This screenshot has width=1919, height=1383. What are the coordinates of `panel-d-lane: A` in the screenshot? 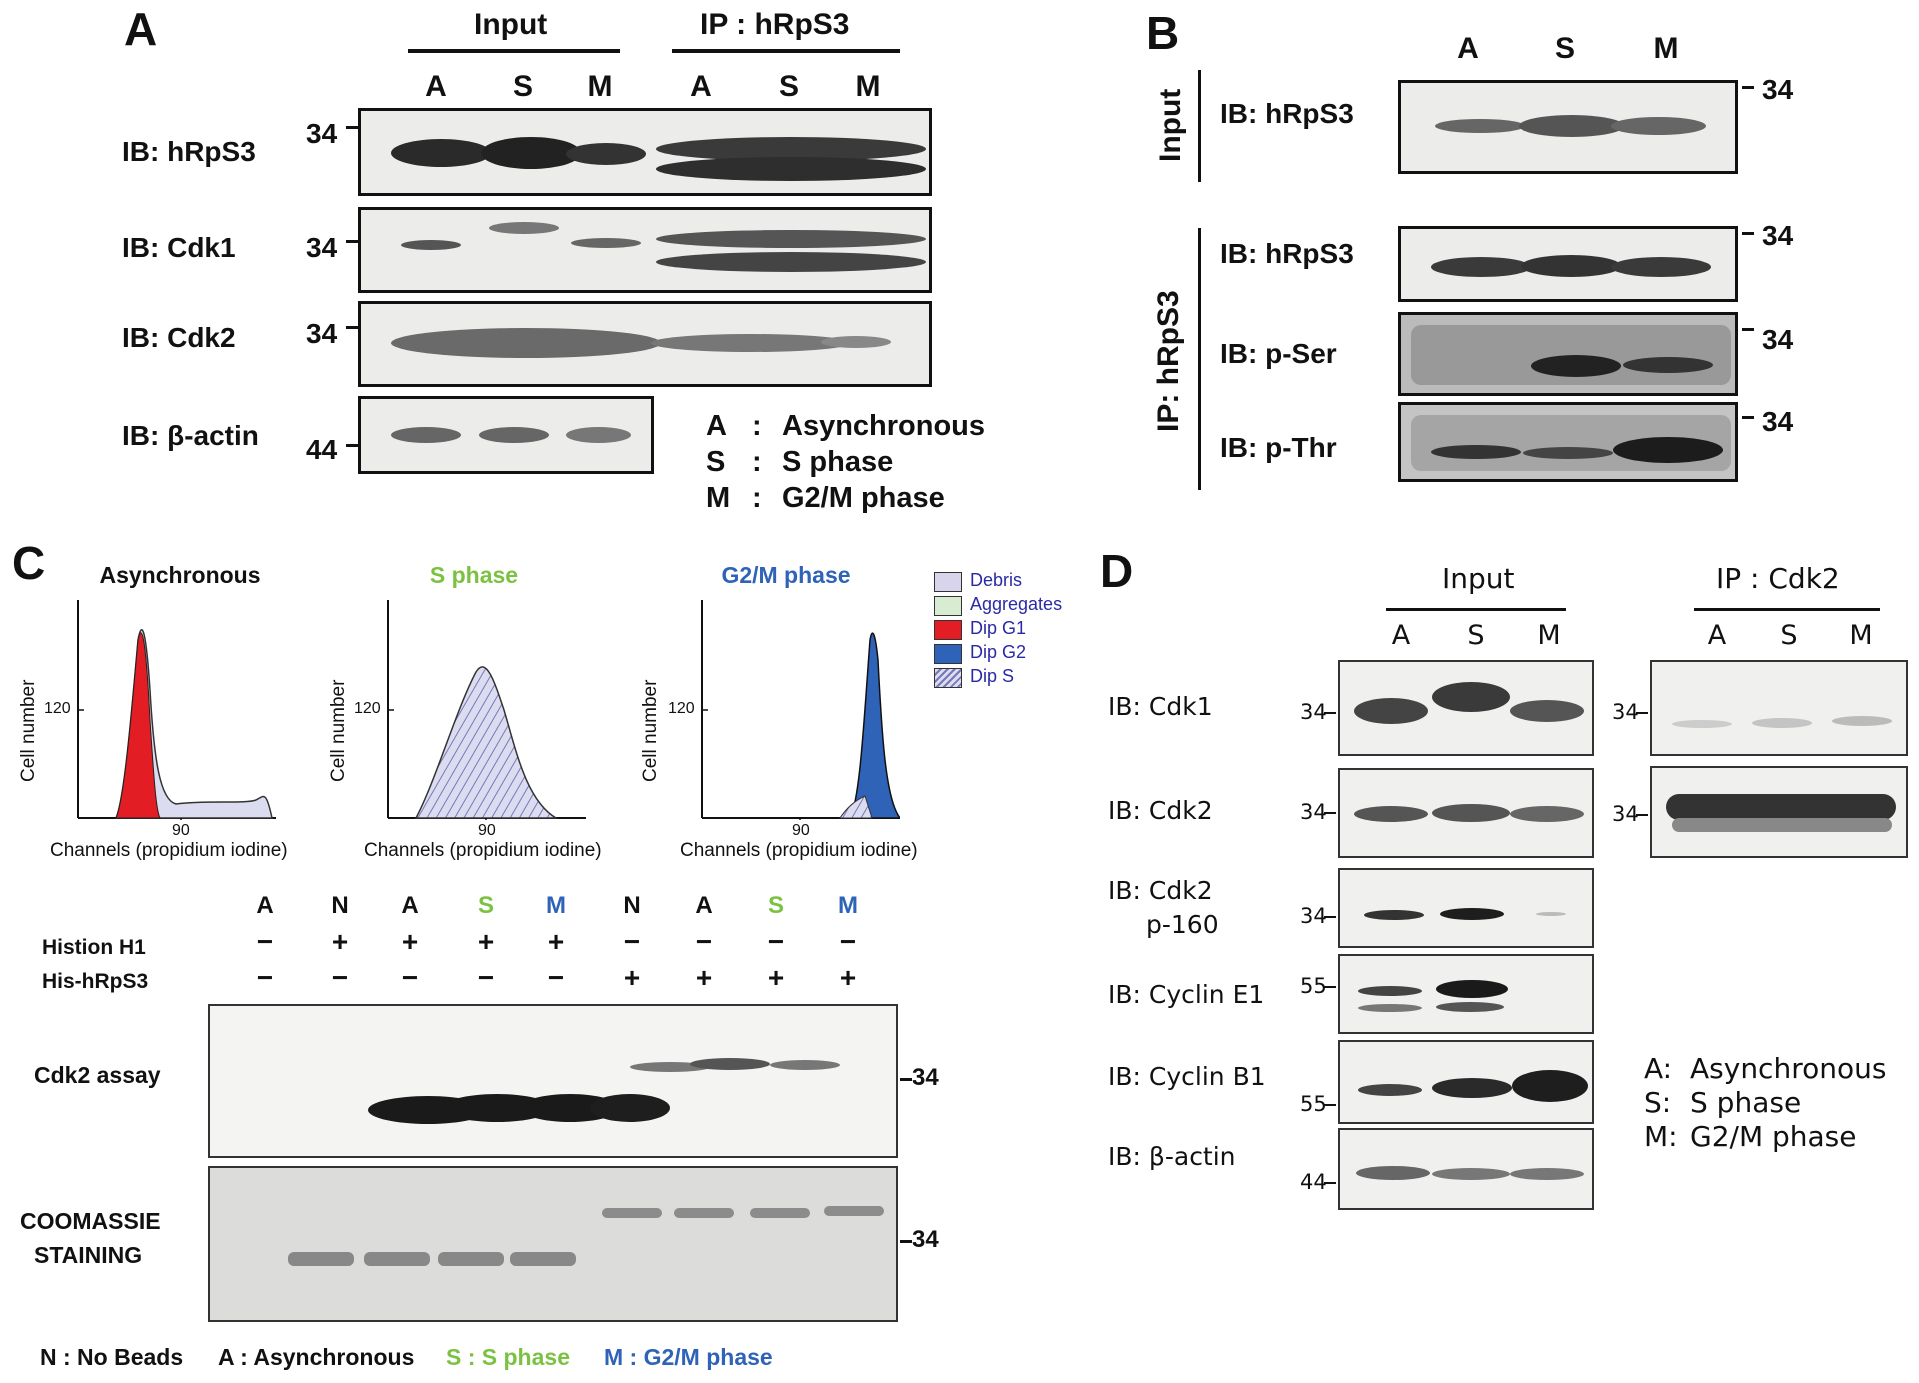 It's located at (1401, 635).